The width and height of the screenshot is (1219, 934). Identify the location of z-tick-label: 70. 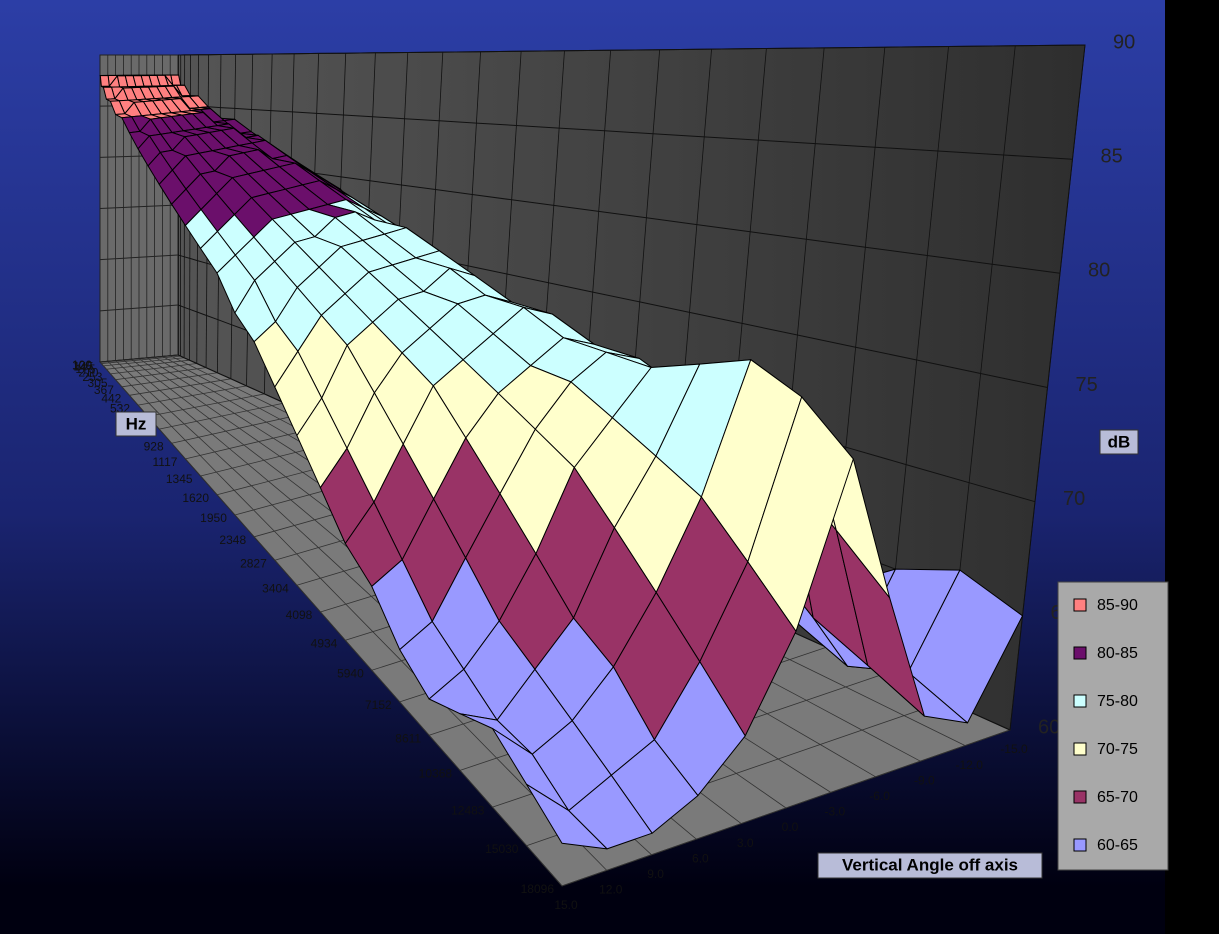
(1074, 499).